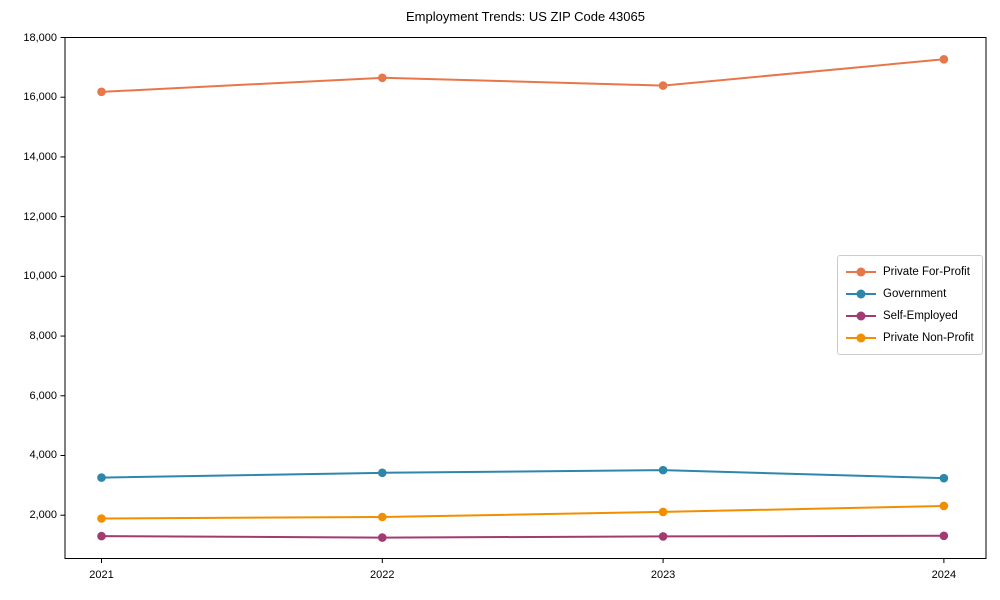 The image size is (1000, 600). What do you see at coordinates (928, 338) in the screenshot?
I see `legend-label: Private Non-Profit` at bounding box center [928, 338].